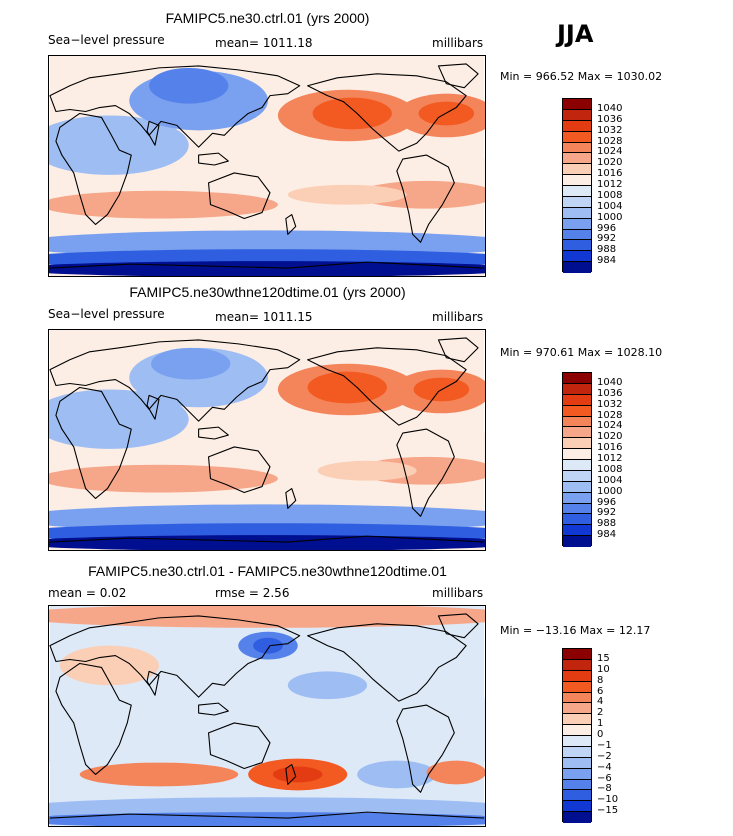 Image resolution: width=733 pixels, height=836 pixels. Describe the element at coordinates (604, 767) in the screenshot. I see `colorbar-tick-label: −4` at that location.